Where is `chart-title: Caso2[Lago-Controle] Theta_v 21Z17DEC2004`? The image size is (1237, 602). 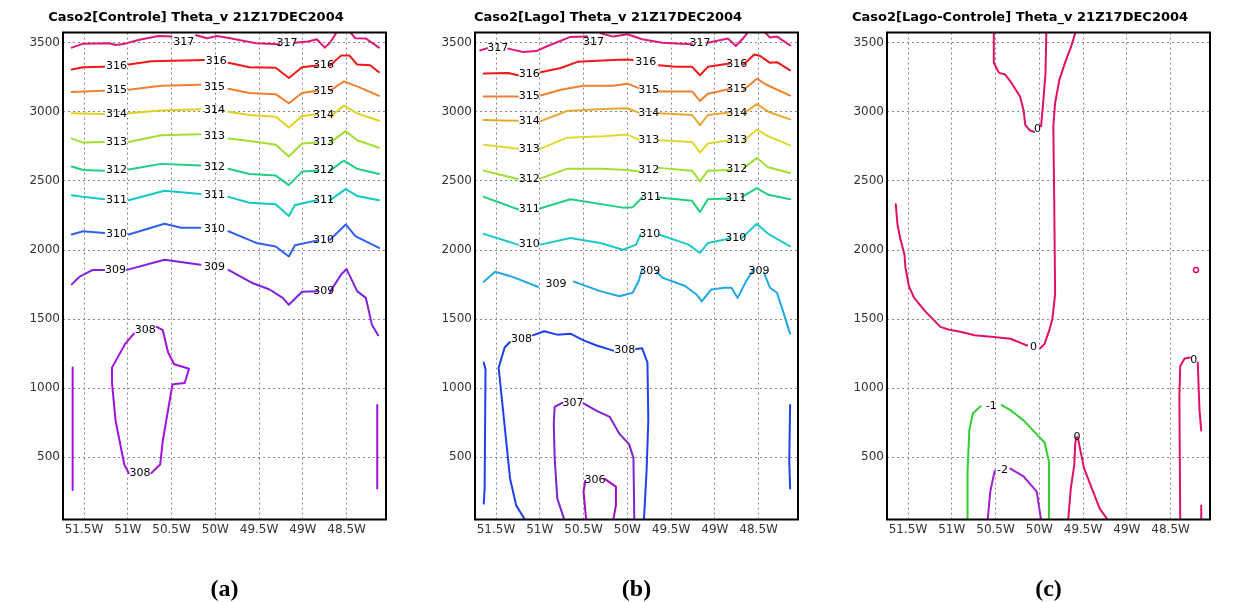
chart-title: Caso2[Lago-Controle] Theta_v 21Z17DEC2004 is located at coordinates (1020, 17).